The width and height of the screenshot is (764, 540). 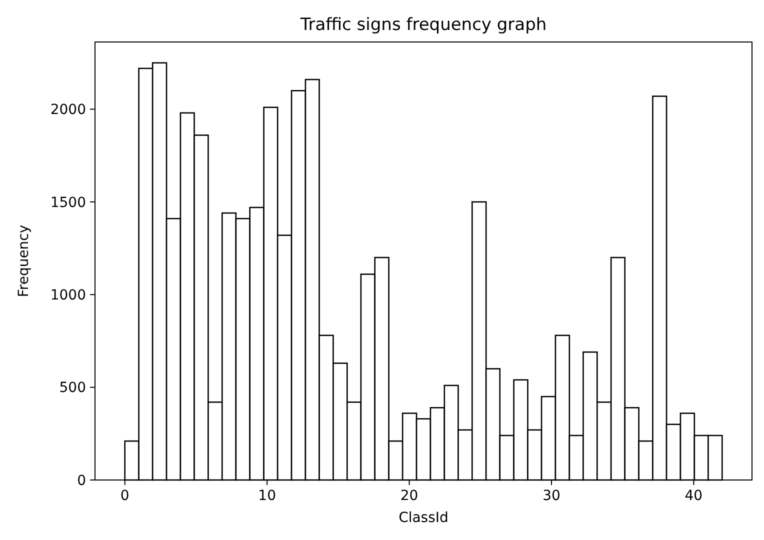 What do you see at coordinates (551, 496) in the screenshot?
I see `x-tick-label: 30` at bounding box center [551, 496].